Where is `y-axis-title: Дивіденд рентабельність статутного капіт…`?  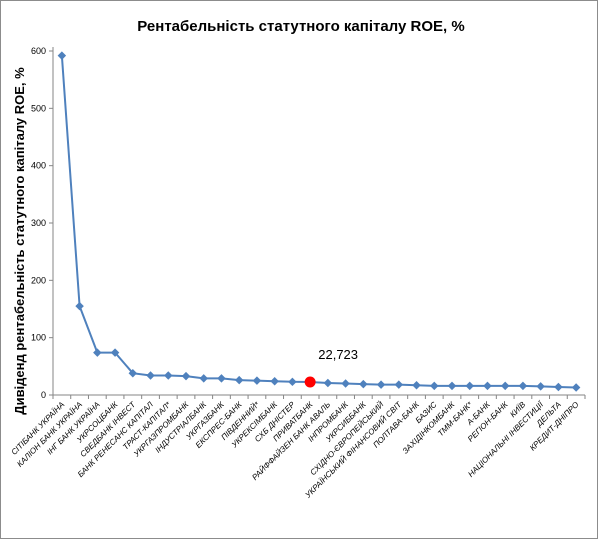
y-axis-title: Дивіденд рентабельність статутного капіт… is located at coordinates (19, 241).